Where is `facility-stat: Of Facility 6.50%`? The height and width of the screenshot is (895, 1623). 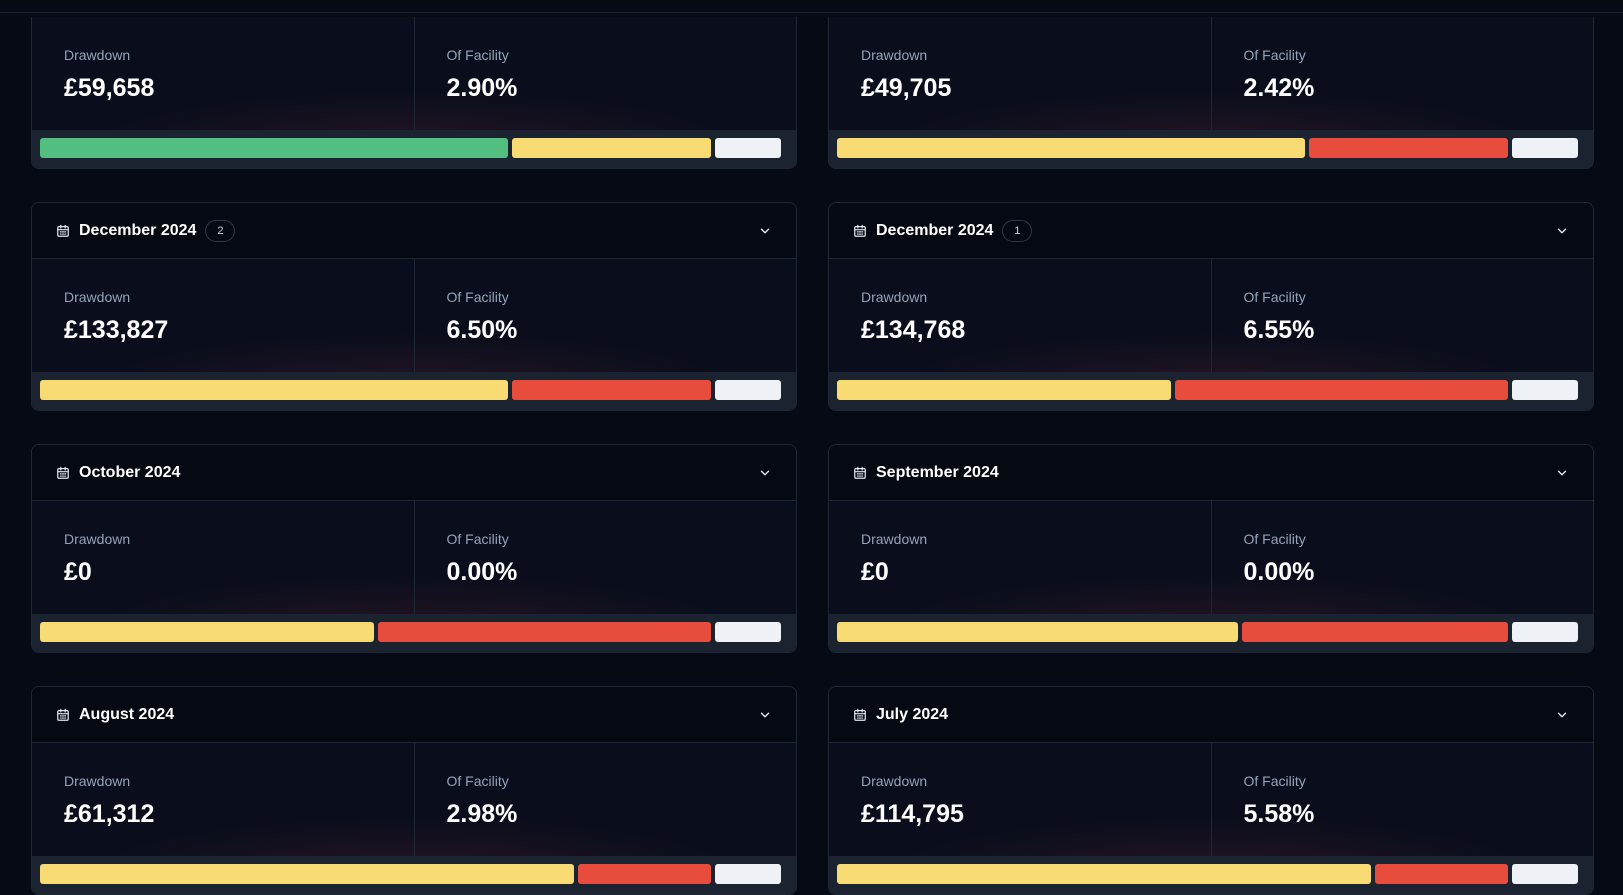
facility-stat: Of Facility 6.50% is located at coordinates (605, 315).